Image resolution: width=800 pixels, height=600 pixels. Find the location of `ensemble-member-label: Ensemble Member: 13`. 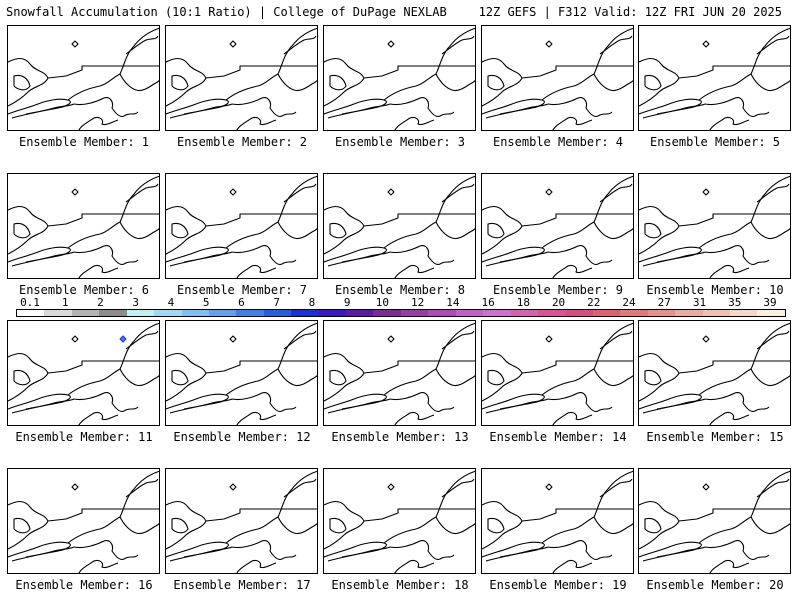

ensemble-member-label: Ensemble Member: 13 is located at coordinates (400, 437).